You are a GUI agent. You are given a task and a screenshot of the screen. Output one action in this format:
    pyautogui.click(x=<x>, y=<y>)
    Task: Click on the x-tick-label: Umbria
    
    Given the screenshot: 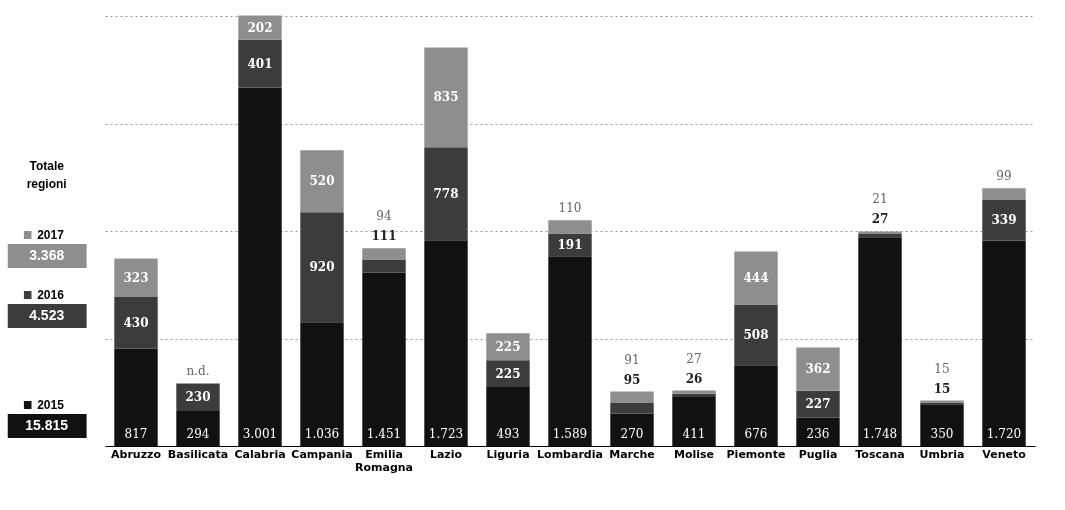 What is the action you would take?
    pyautogui.click(x=942, y=454)
    